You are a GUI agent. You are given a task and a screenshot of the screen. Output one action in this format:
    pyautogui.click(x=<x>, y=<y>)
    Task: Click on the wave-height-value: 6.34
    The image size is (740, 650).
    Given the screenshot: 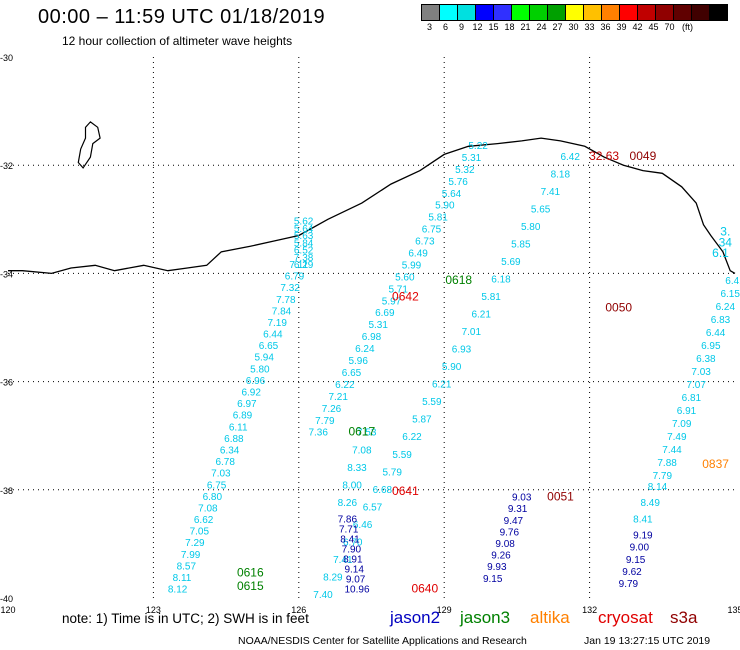 What is the action you would take?
    pyautogui.click(x=230, y=451)
    